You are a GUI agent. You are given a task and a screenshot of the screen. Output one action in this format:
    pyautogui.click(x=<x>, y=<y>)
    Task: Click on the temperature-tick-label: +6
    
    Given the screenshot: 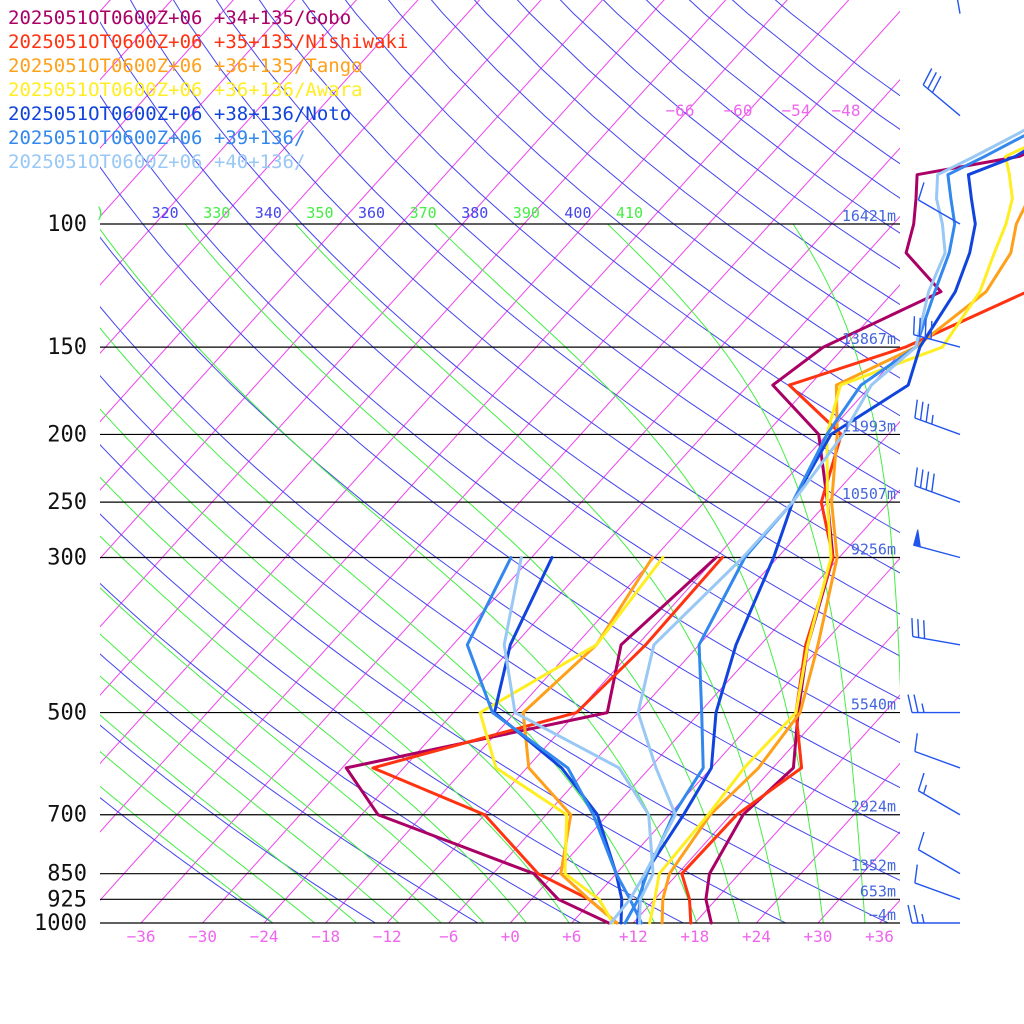 What is the action you would take?
    pyautogui.click(x=571, y=936)
    